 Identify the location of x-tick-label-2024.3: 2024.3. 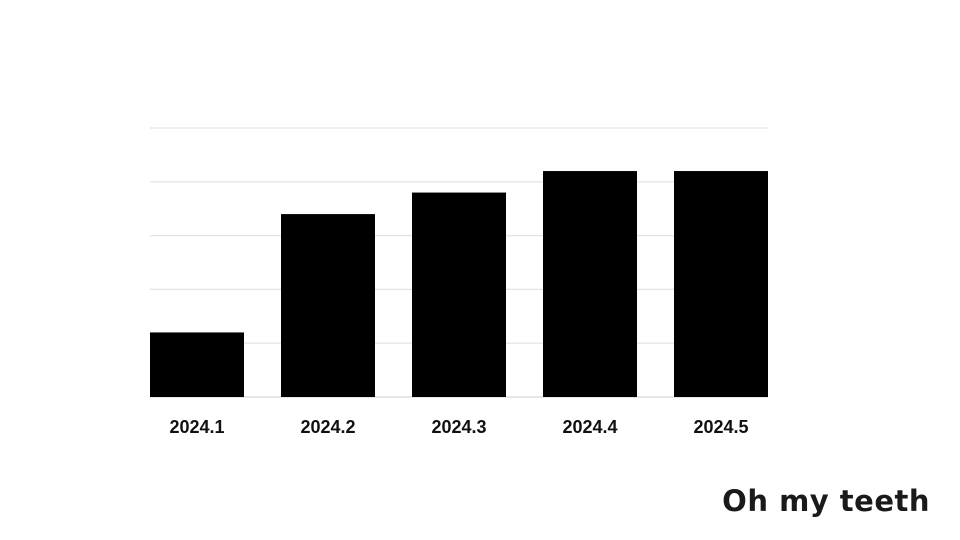
(458, 427).